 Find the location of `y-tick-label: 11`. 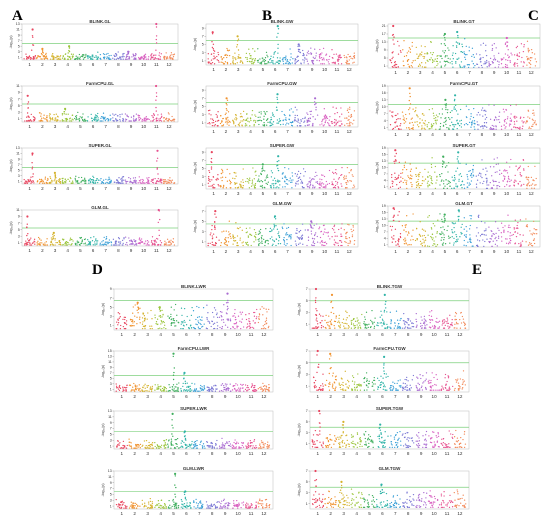

y-tick-label: 11 is located at coordinates (18, 30).